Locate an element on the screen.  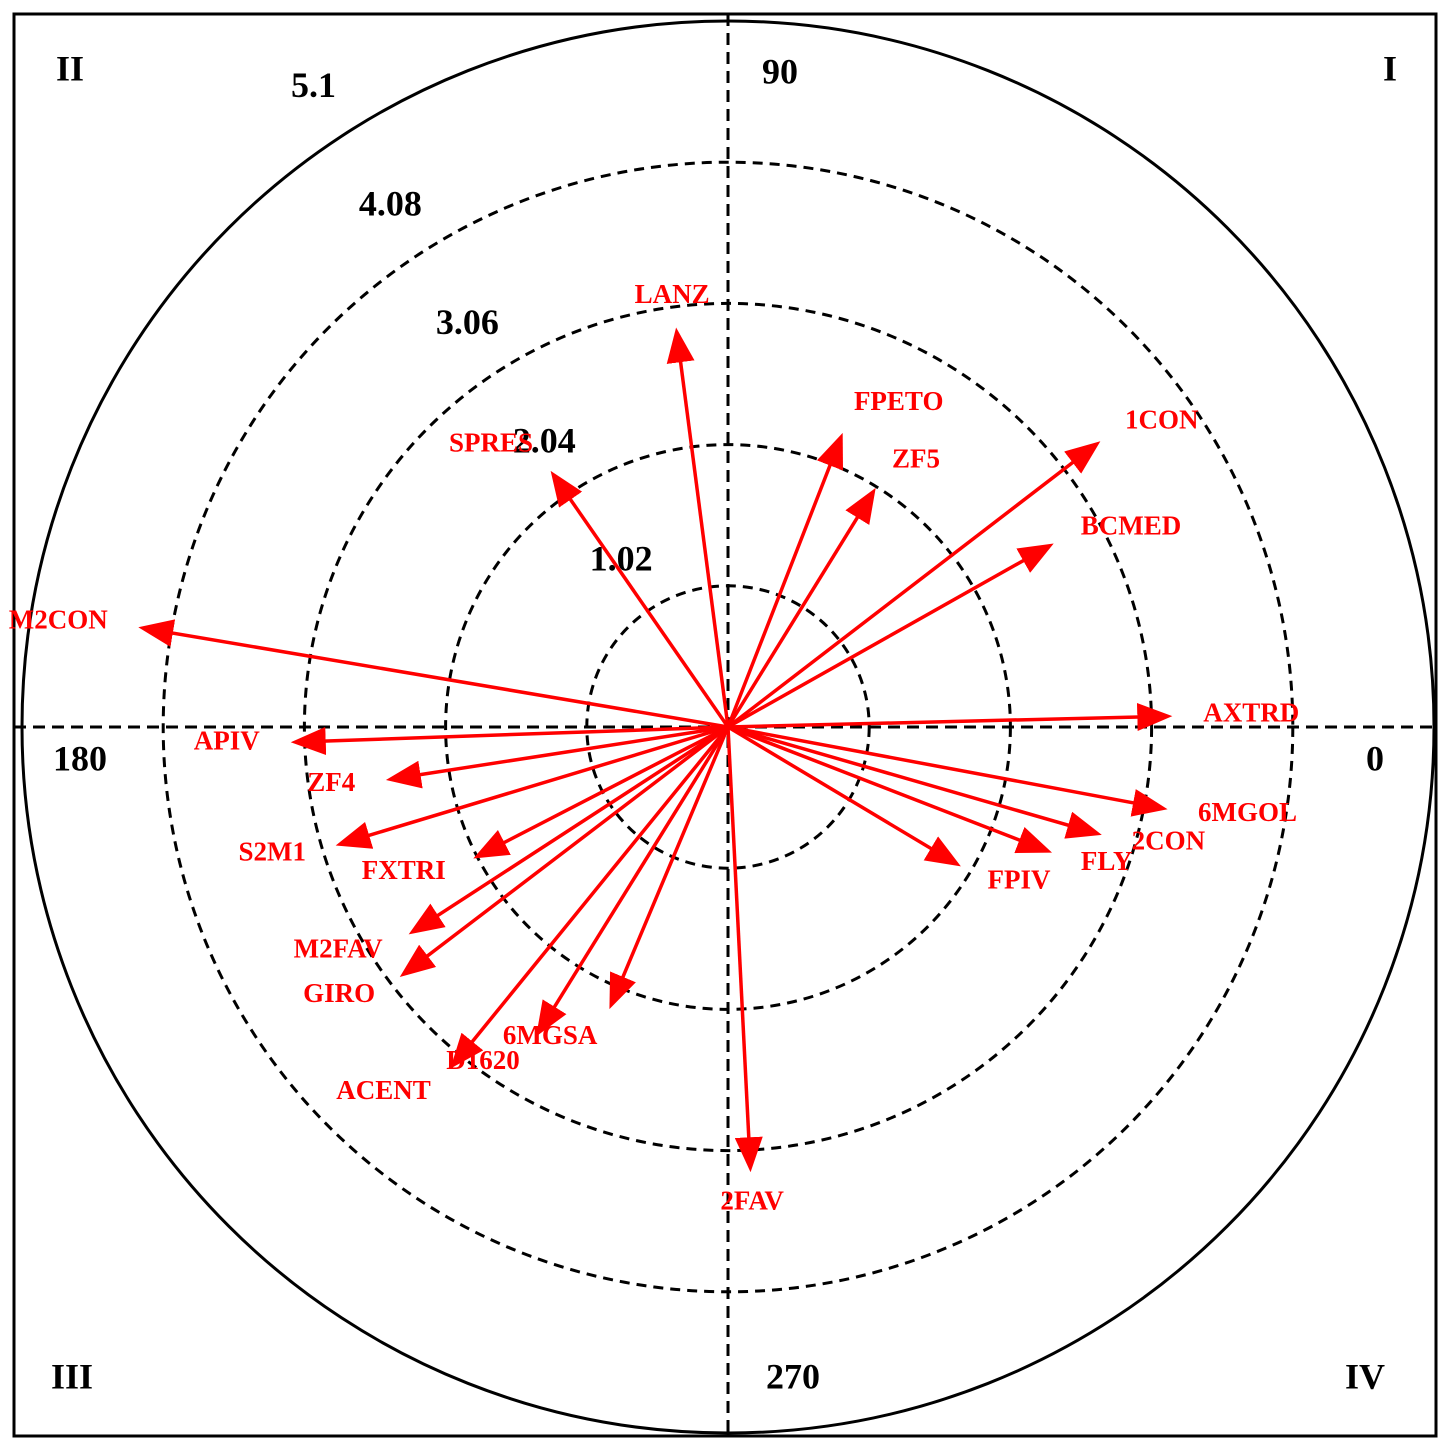
vector-label: ZF5 is located at coordinates (916, 459).